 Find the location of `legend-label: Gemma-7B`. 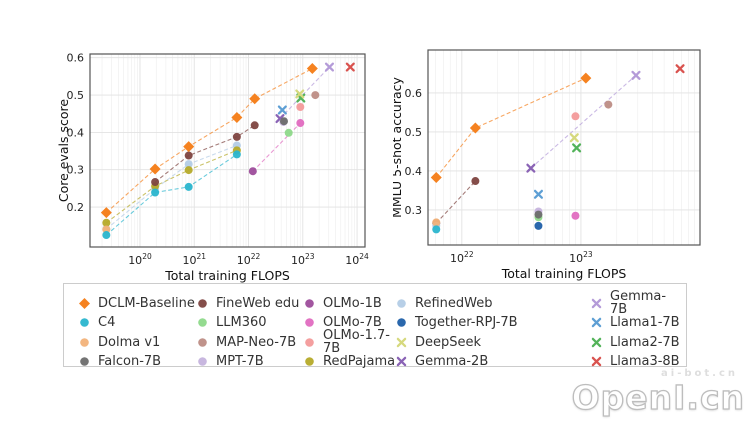

legend-label: Gemma-7B is located at coordinates (638, 303).